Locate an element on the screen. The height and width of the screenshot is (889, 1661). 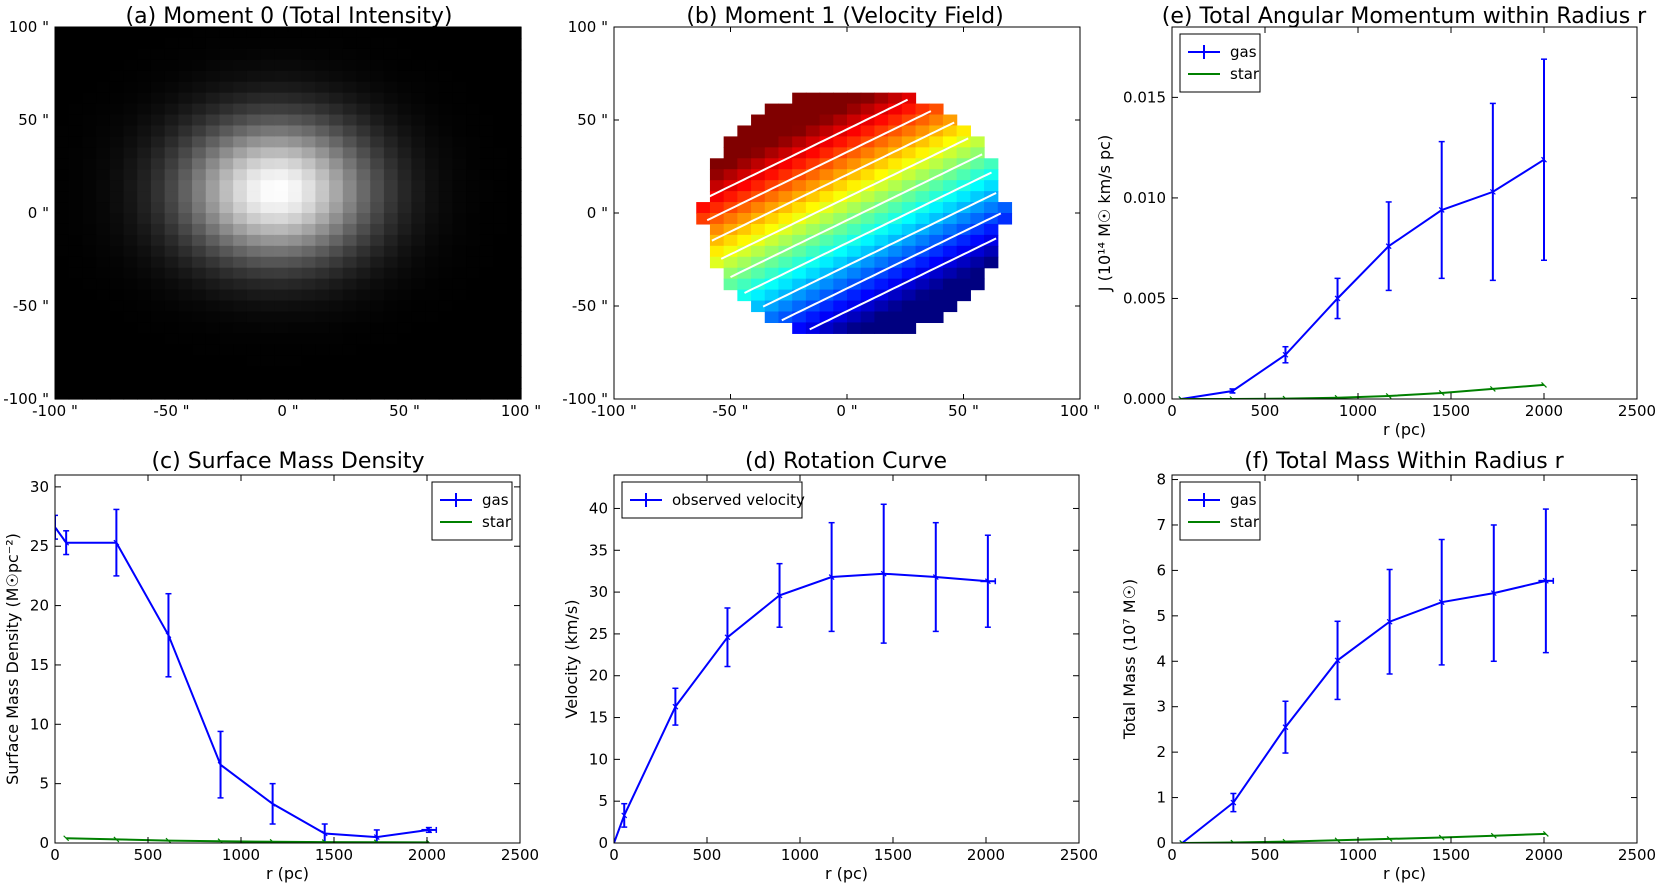
legend-label: star is located at coordinates (1245, 74).